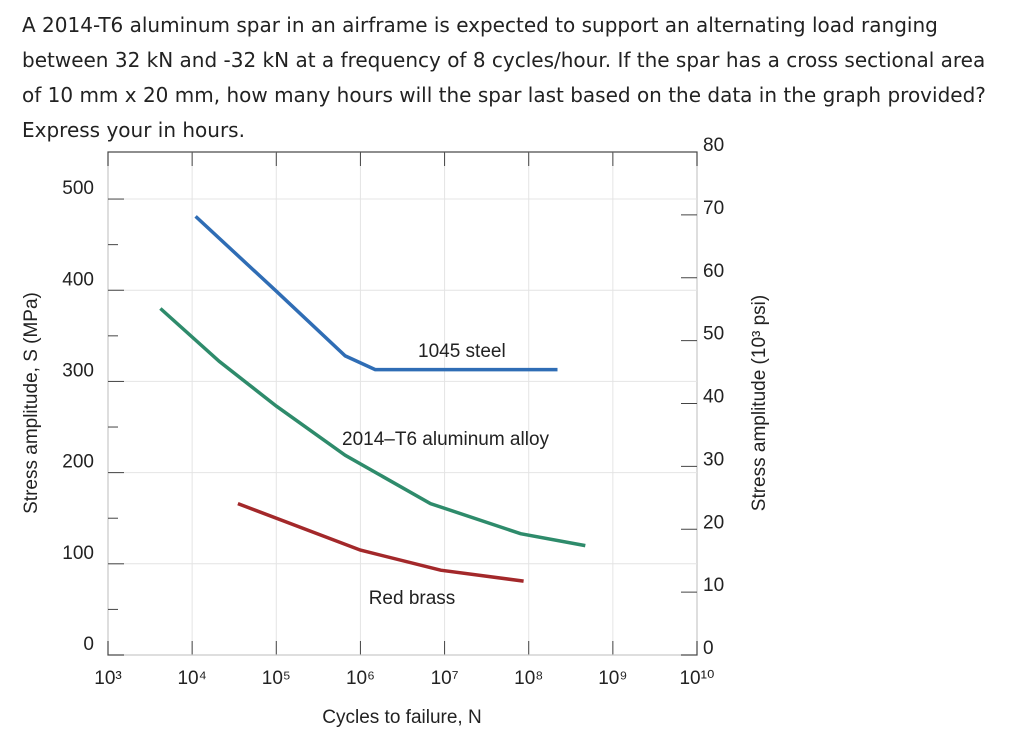 The height and width of the screenshot is (750, 1024). What do you see at coordinates (107, 678) in the screenshot?
I see `x-tick-label: 10³` at bounding box center [107, 678].